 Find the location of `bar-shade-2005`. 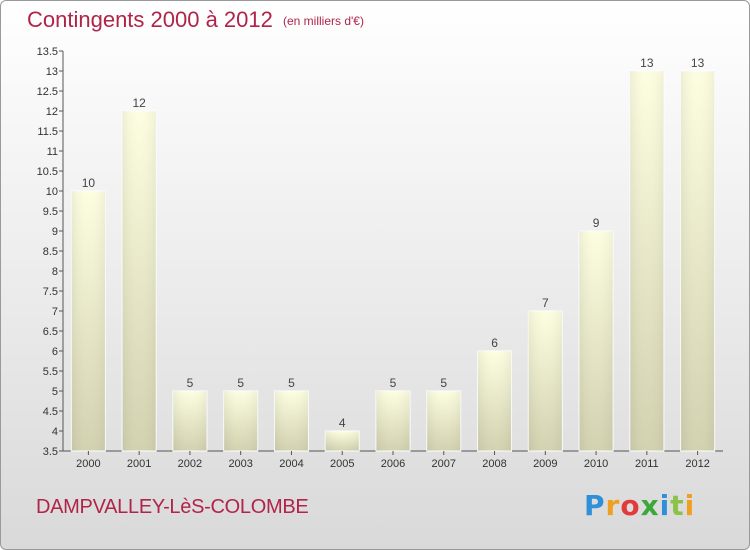

bar-shade-2005 is located at coordinates (342, 441).